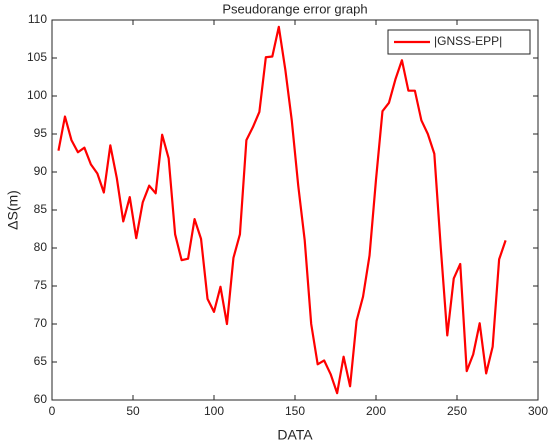 The width and height of the screenshot is (550, 447). I want to click on y-tick-label: 70, so click(41, 323).